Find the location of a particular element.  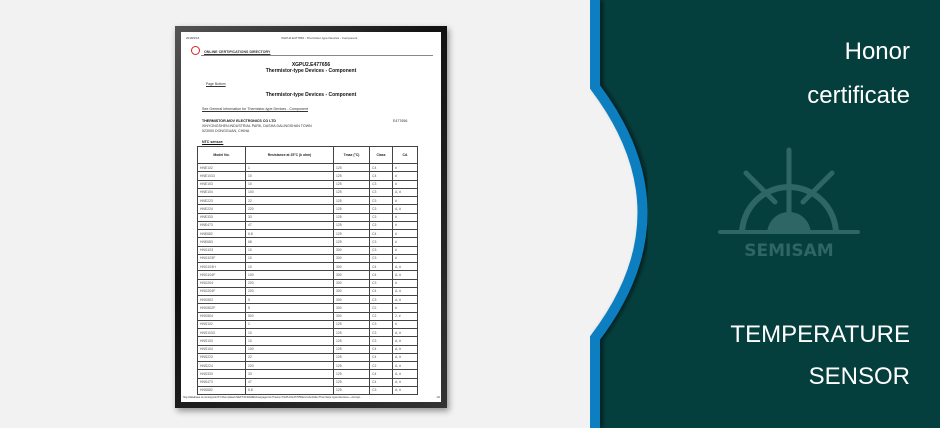

directory-title: ONLINE CERTIFICATIONS DIRECTORY is located at coordinates (237, 52).